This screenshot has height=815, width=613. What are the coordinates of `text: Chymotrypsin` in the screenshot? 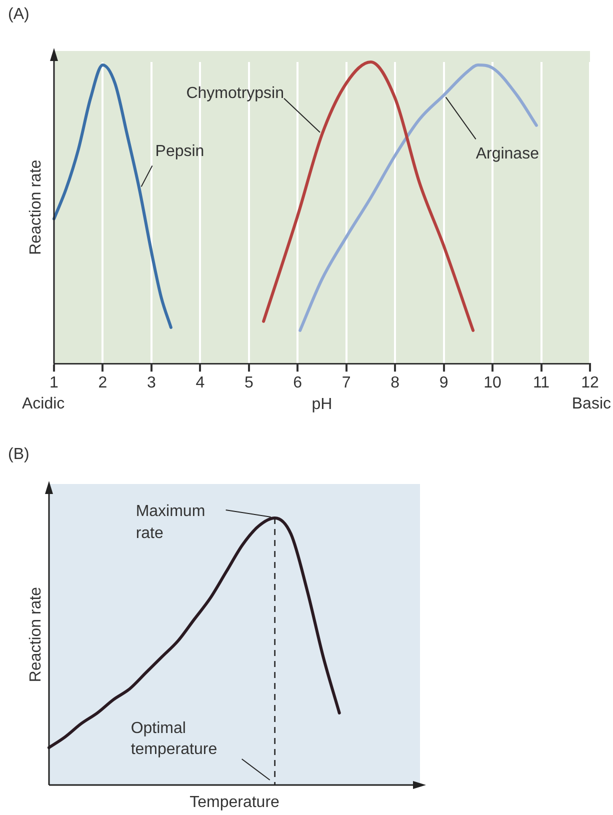 It's located at (235, 93).